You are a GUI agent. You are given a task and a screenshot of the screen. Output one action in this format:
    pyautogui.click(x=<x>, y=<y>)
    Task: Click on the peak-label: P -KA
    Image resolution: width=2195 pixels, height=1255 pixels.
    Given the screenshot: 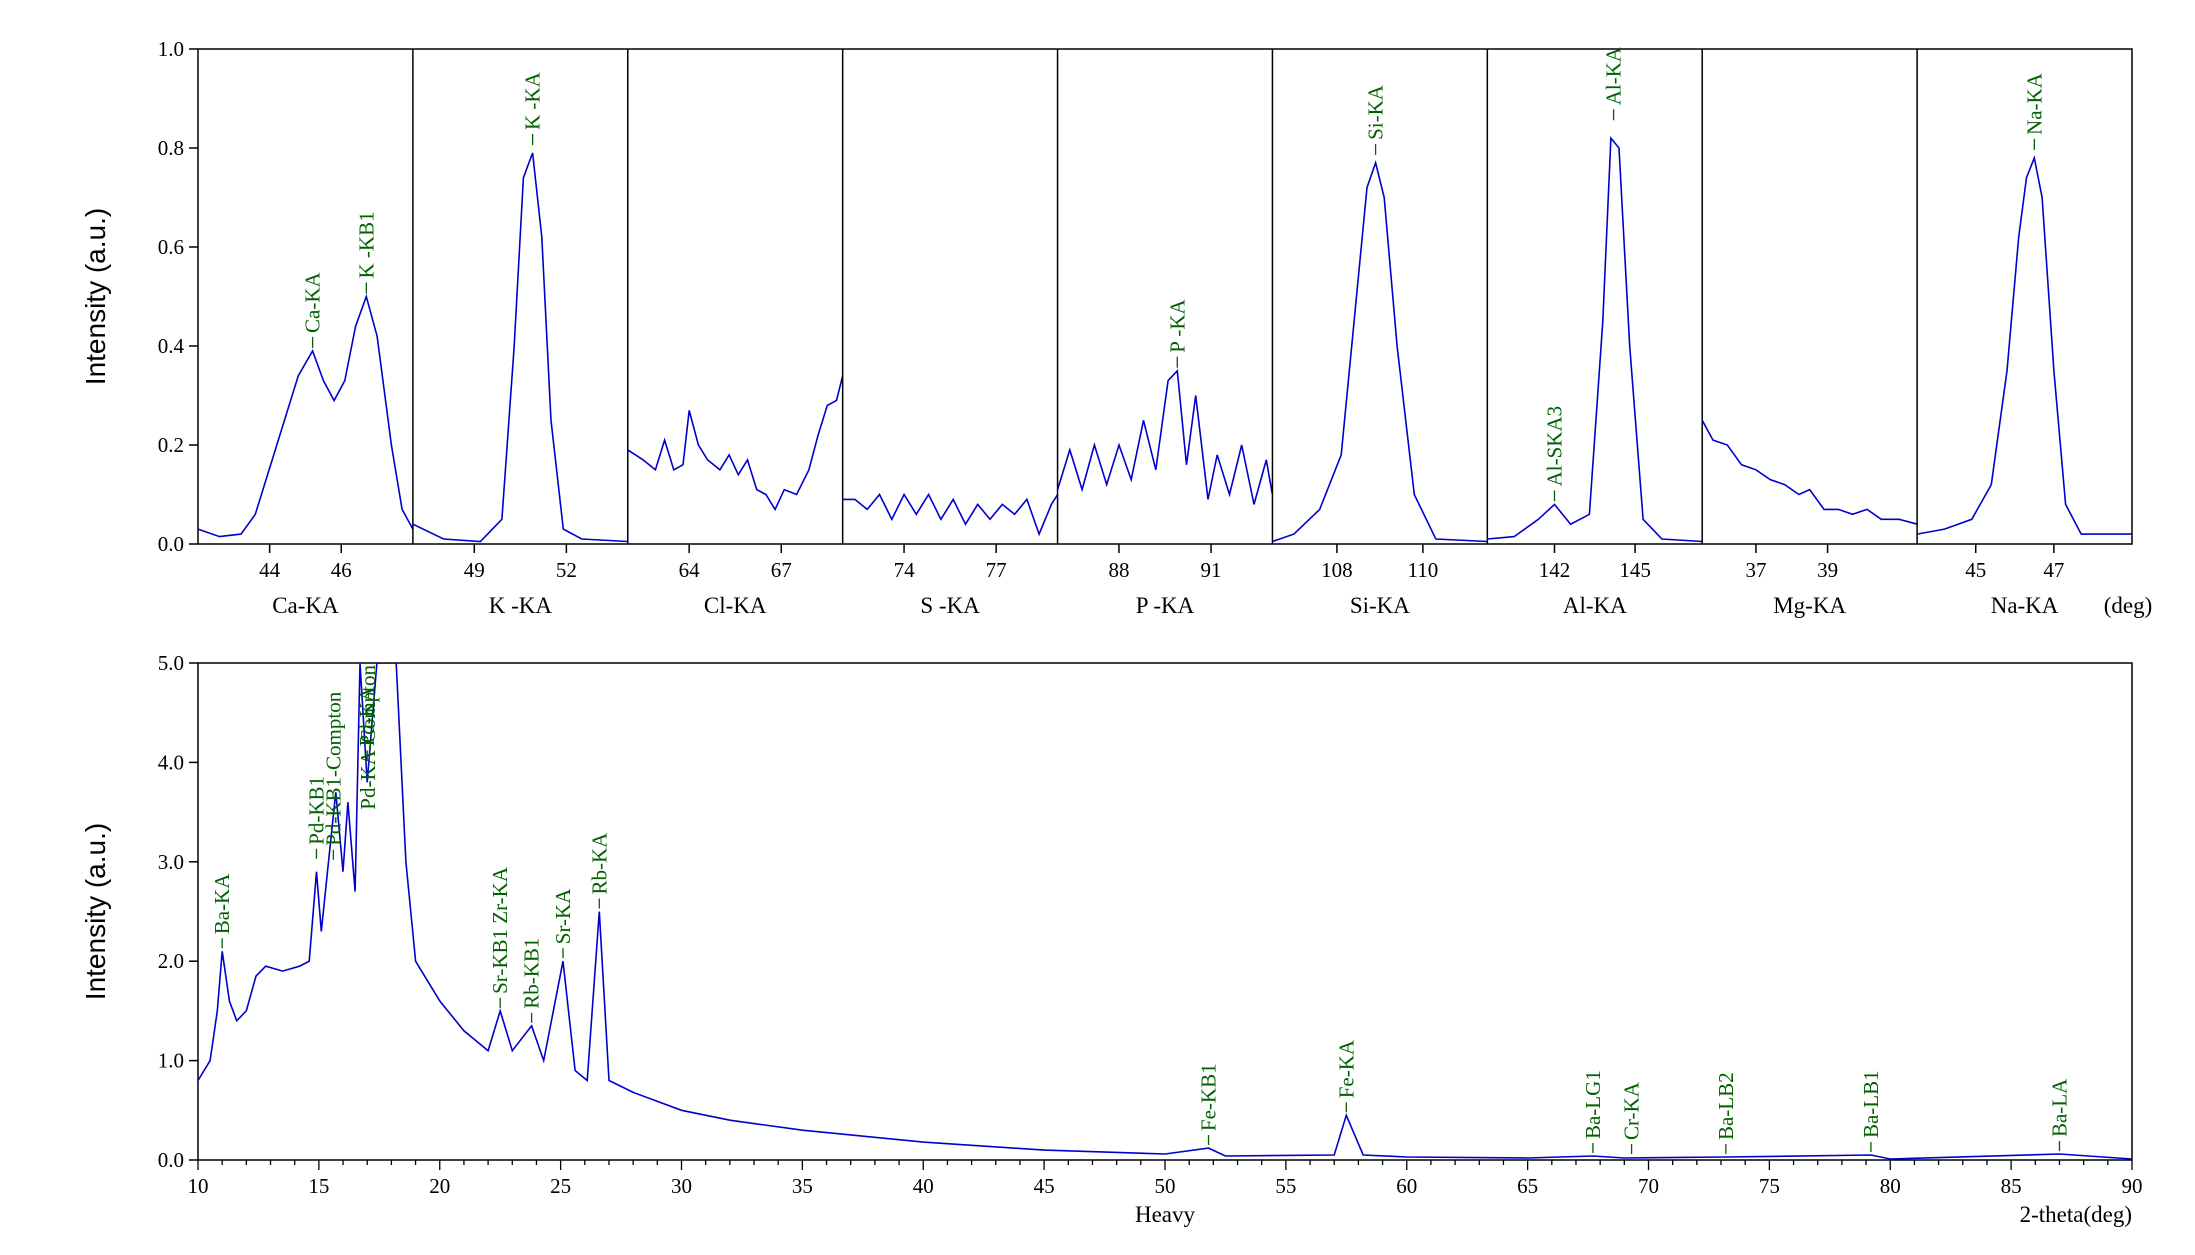 What is the action you would take?
    pyautogui.click(x=1177, y=325)
    